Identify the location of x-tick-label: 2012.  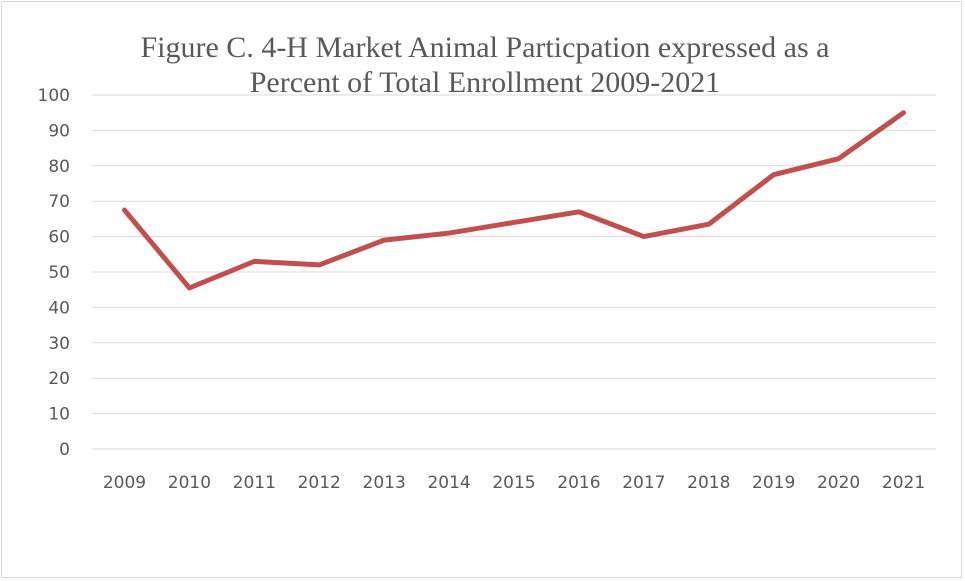
(319, 483).